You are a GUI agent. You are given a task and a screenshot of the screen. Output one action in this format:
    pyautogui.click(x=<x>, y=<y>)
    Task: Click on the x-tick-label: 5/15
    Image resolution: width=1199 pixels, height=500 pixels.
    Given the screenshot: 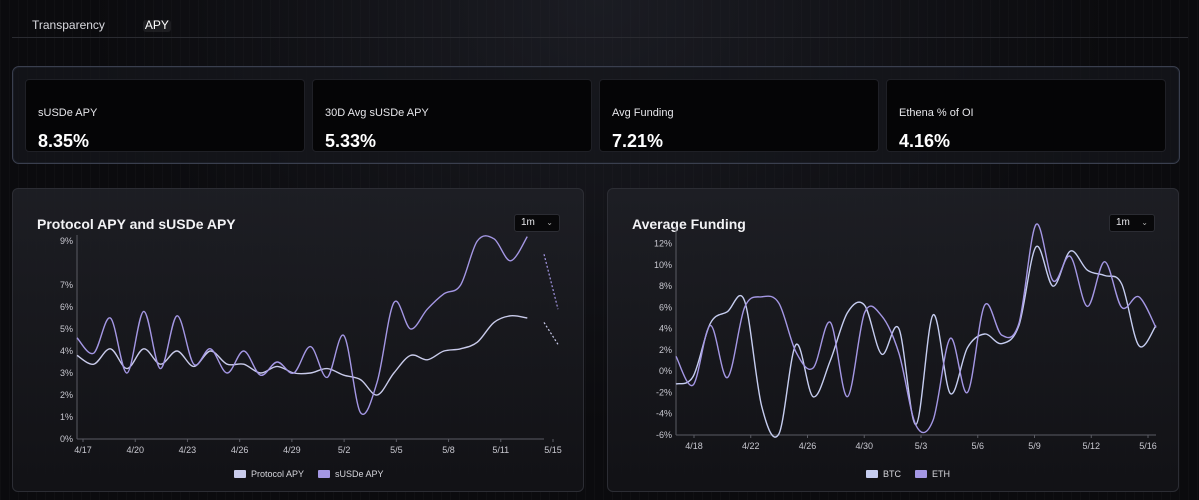 What is the action you would take?
    pyautogui.click(x=553, y=450)
    